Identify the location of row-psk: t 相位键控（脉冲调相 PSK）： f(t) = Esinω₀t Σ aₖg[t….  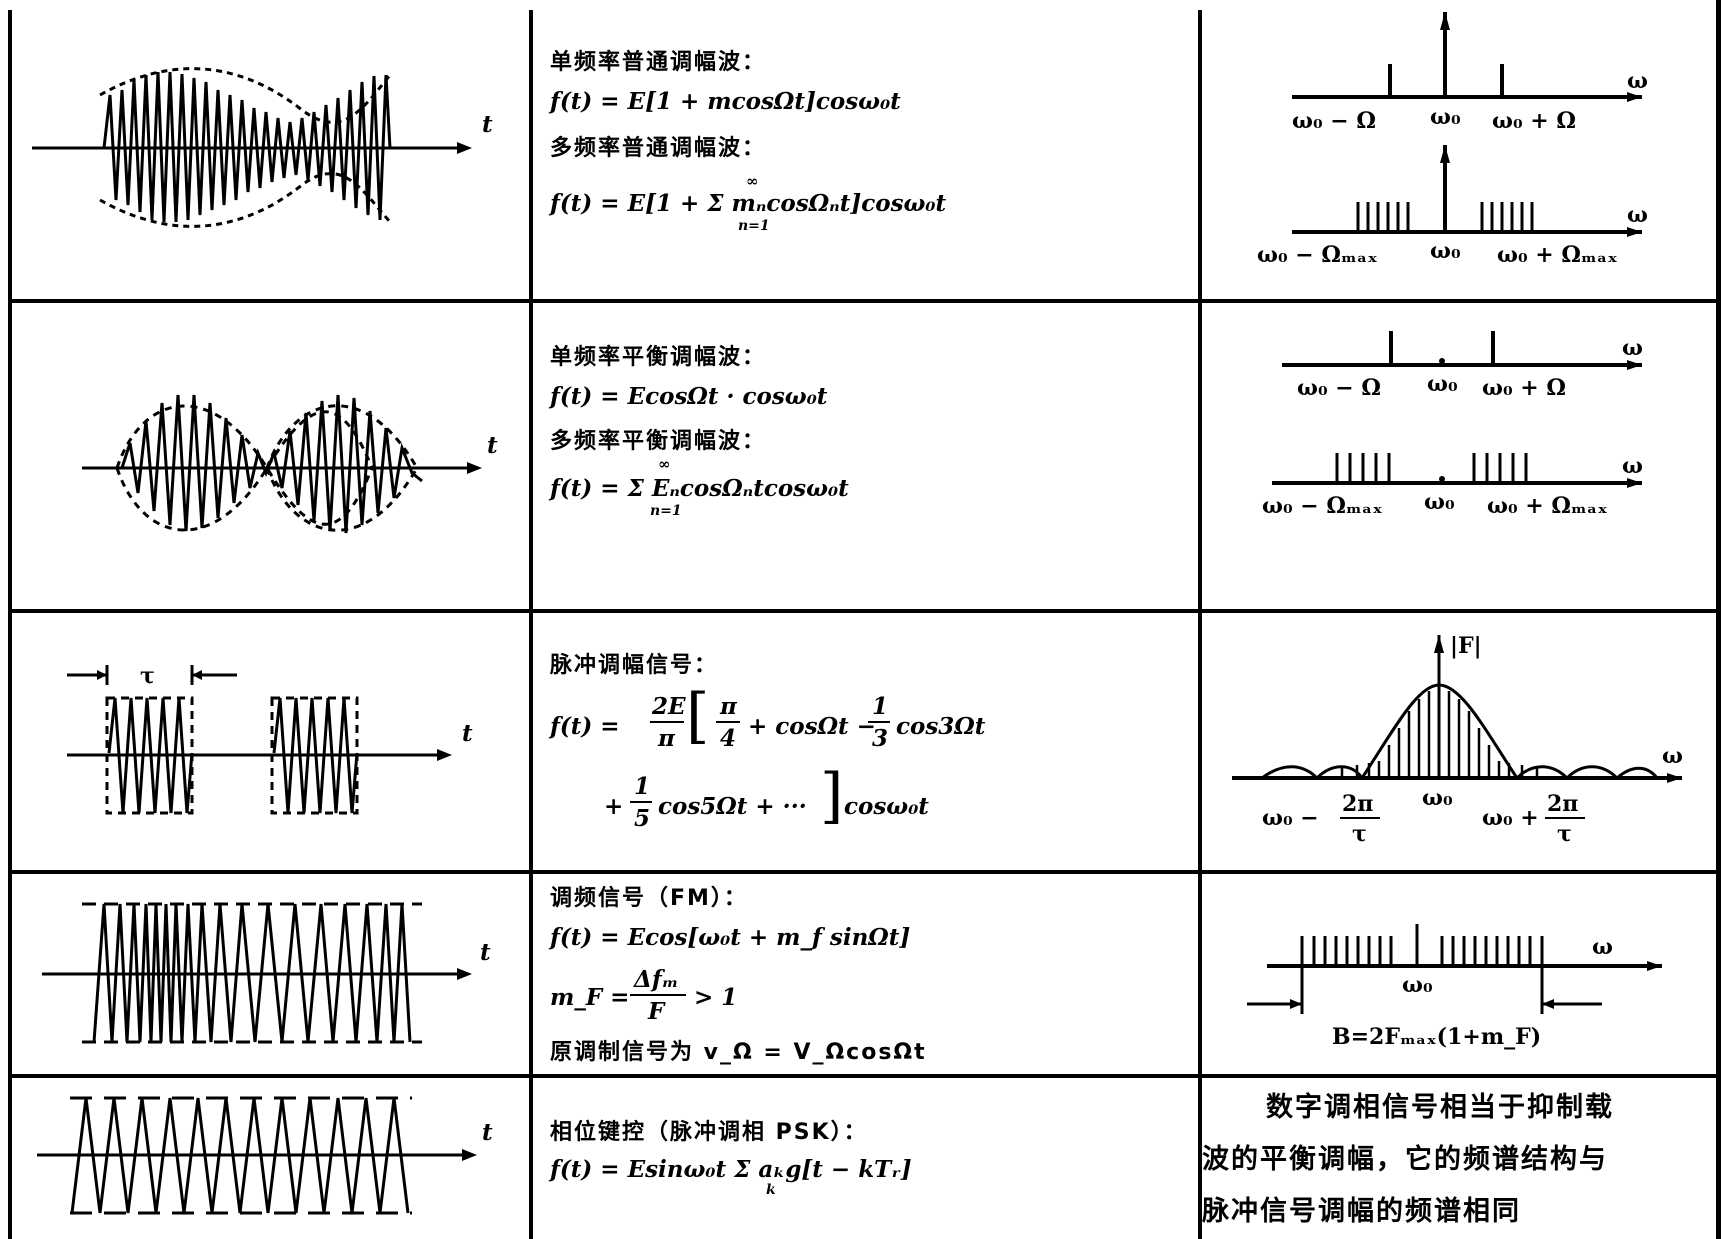
(860, 1158).